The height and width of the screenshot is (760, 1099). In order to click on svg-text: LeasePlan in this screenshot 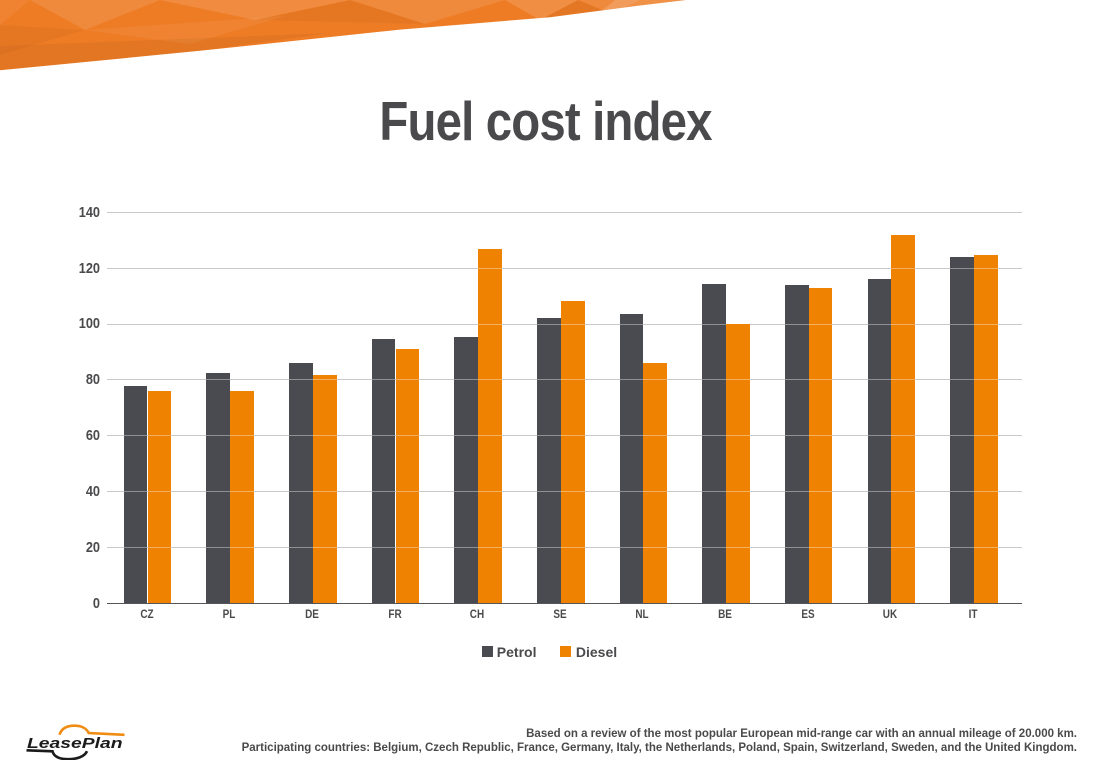, I will do `click(75, 743)`.